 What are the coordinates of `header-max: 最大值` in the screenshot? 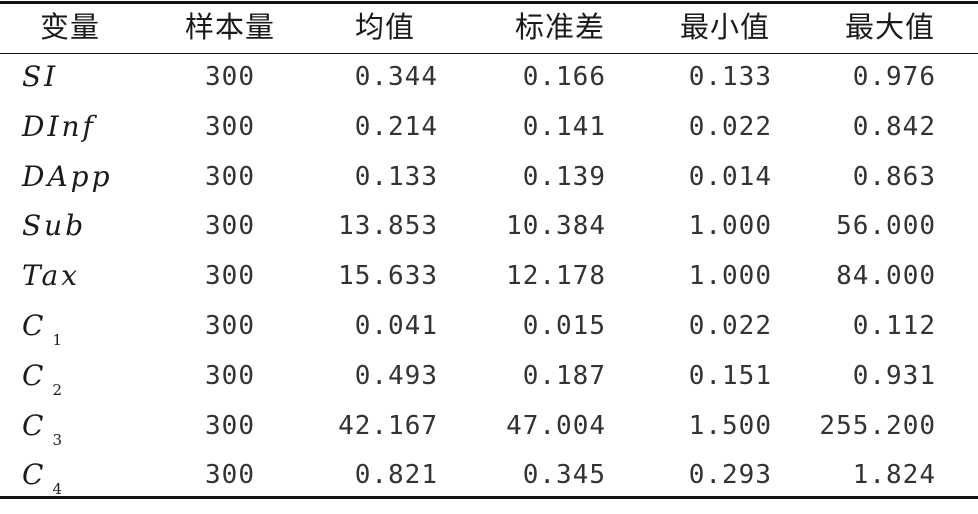 It's located at (889, 27).